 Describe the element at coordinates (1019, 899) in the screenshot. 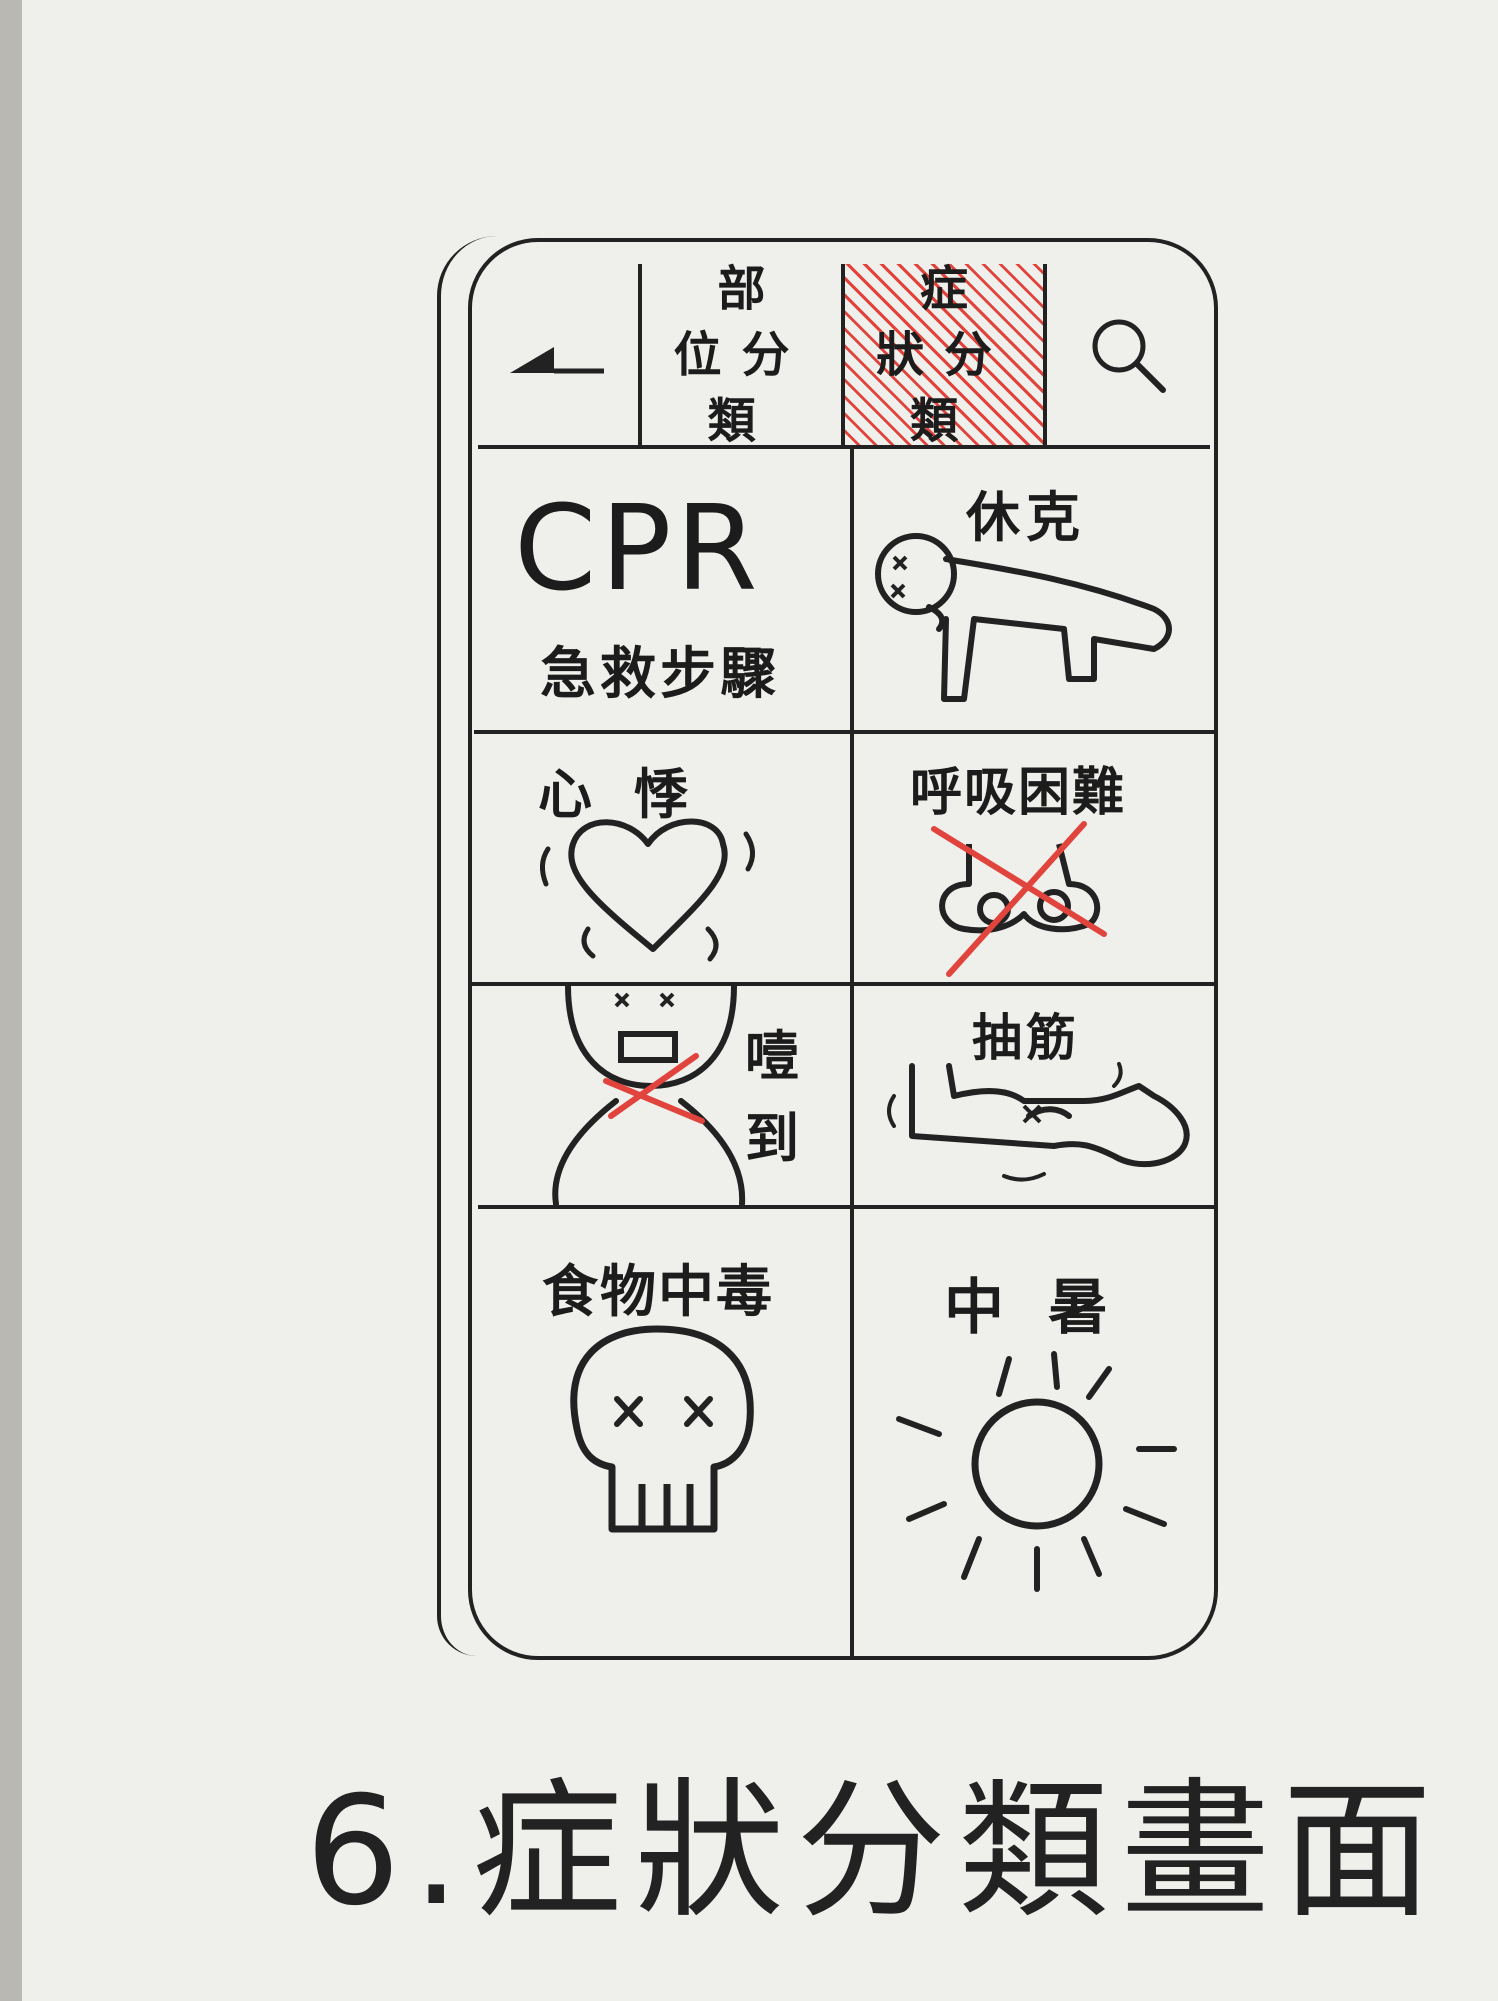

I see `crossed-nose-icon` at that location.